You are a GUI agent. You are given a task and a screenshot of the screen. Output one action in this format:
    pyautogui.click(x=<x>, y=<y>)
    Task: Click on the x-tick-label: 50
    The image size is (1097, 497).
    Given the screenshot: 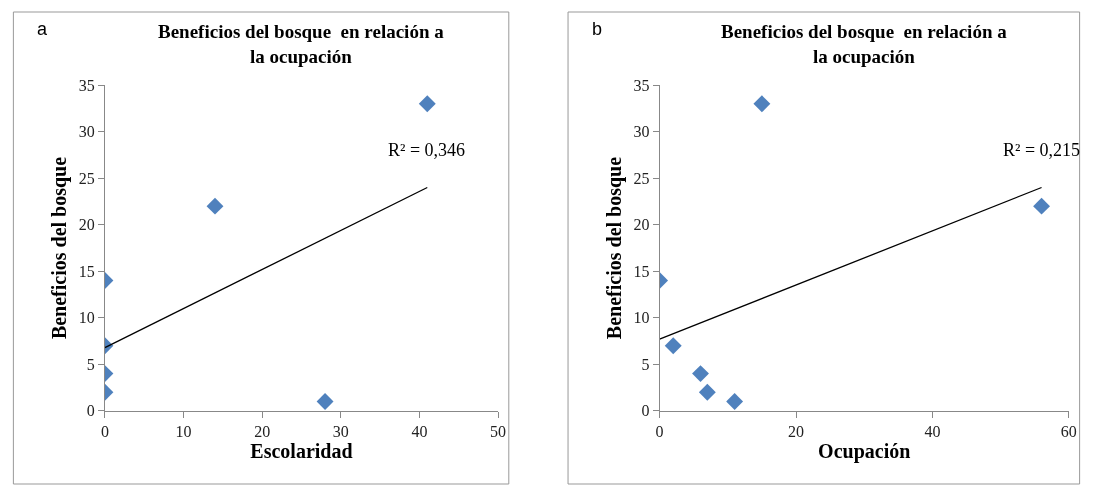 What is the action you would take?
    pyautogui.click(x=498, y=432)
    